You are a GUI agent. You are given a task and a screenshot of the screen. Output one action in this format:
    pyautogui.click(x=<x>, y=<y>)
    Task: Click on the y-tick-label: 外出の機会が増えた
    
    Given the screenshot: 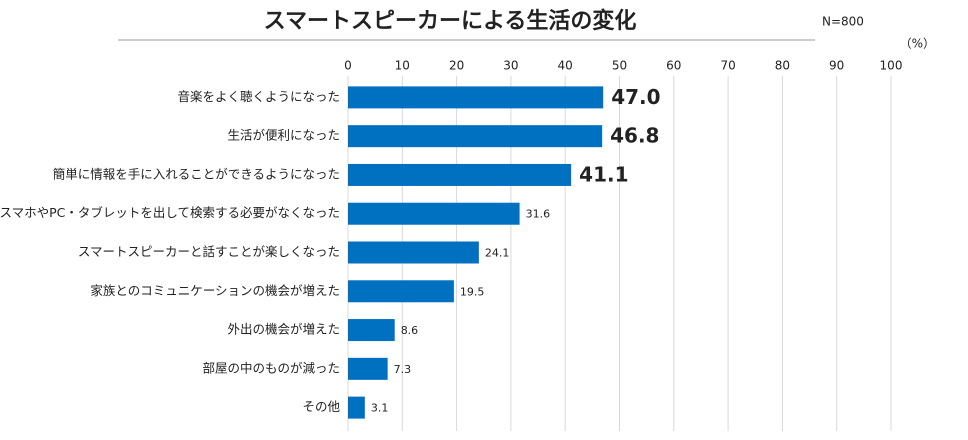 What is the action you would take?
    pyautogui.click(x=283, y=329)
    